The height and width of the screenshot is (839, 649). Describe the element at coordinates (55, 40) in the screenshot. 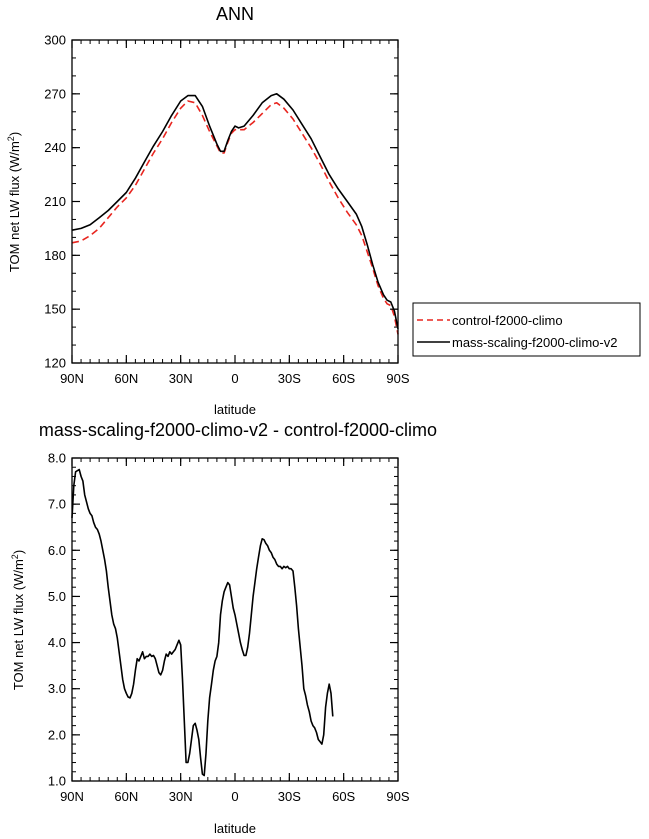

I see `y-tick-label: 300` at that location.